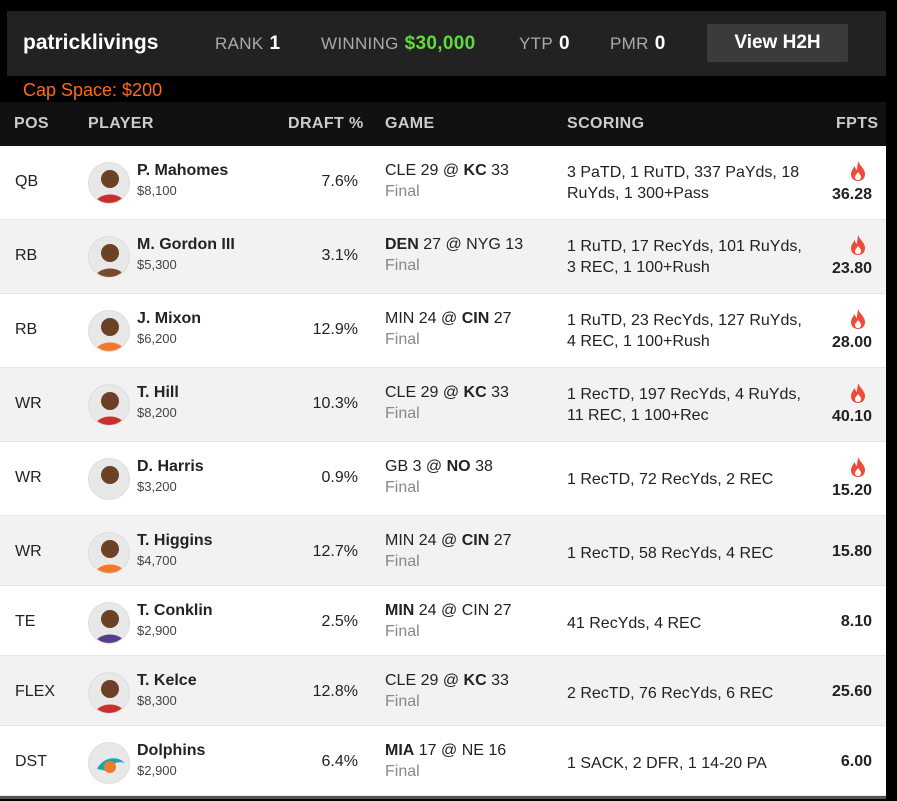 Image resolution: width=897 pixels, height=801 pixels. Describe the element at coordinates (402, 244) in the screenshot. I see `away-team: DEN` at that location.